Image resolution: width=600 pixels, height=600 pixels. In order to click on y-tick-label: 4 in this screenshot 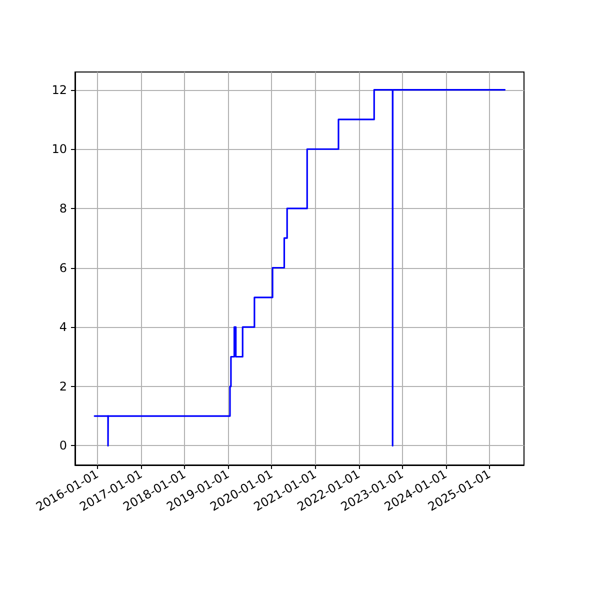, I will do `click(63, 327)`.